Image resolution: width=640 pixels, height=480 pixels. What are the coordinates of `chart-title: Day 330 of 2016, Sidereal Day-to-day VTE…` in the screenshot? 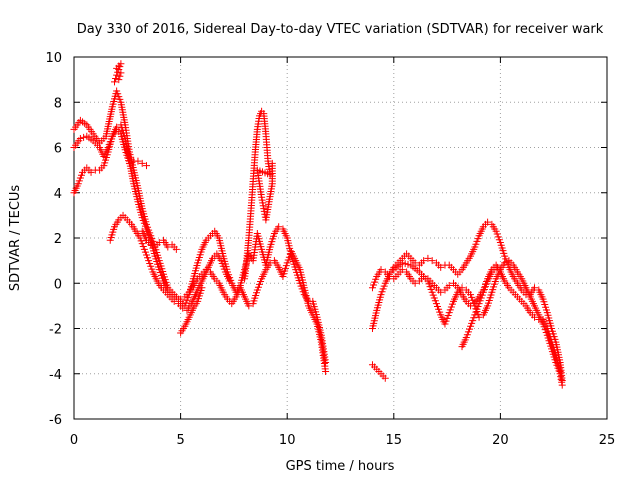 It's located at (340, 29).